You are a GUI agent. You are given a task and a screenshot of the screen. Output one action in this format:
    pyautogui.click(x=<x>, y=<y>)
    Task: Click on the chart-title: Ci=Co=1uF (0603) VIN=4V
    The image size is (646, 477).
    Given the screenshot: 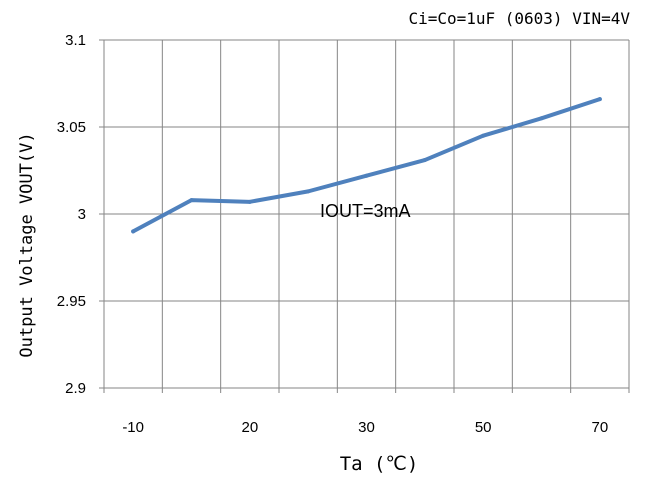 What is the action you would take?
    pyautogui.click(x=519, y=18)
    